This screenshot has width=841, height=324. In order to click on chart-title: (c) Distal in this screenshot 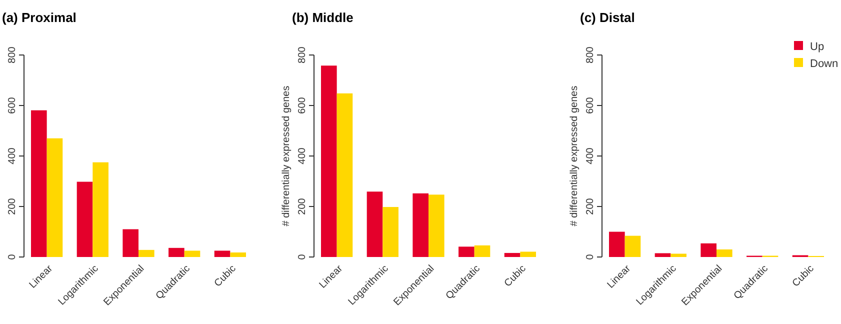, I will do `click(607, 17)`.